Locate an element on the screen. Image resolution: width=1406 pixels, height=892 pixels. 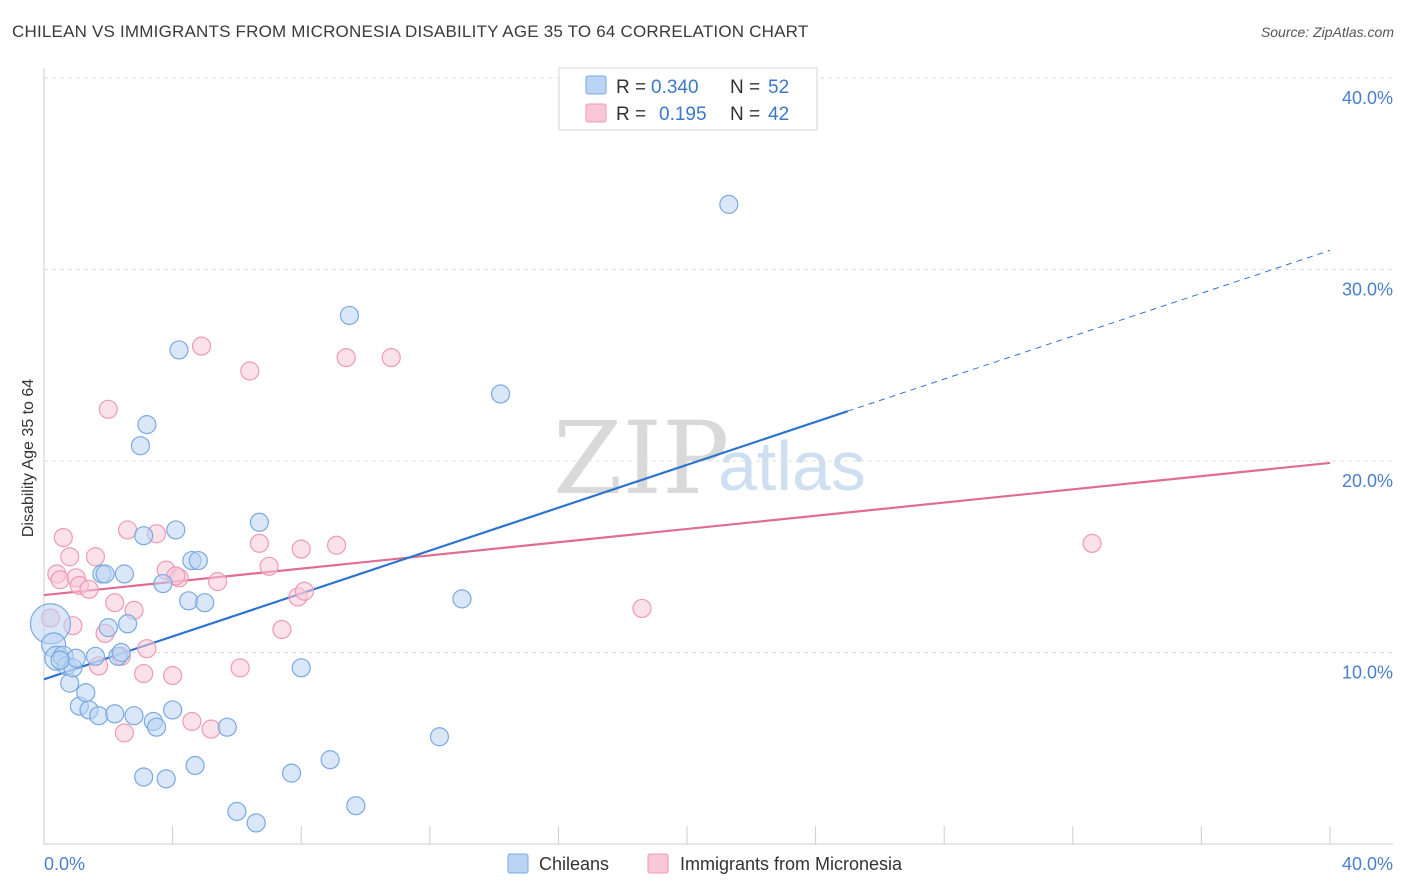
watermark-atlas: atlas is located at coordinates (792, 466).